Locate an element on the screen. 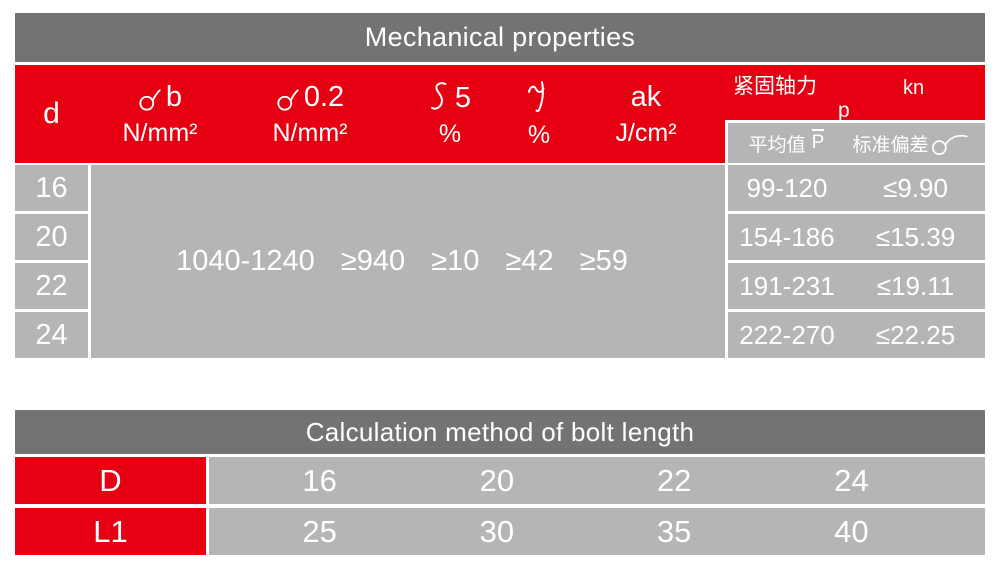 The image size is (1000, 571). length-values: 25 30 35 40 is located at coordinates (597, 531).